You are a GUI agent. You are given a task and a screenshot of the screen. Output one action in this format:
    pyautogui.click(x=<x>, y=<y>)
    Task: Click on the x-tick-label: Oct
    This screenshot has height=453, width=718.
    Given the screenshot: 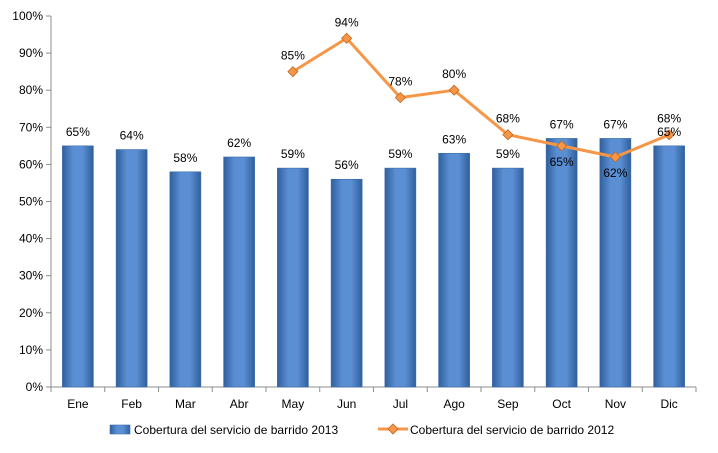 What is the action you would take?
    pyautogui.click(x=561, y=404)
    